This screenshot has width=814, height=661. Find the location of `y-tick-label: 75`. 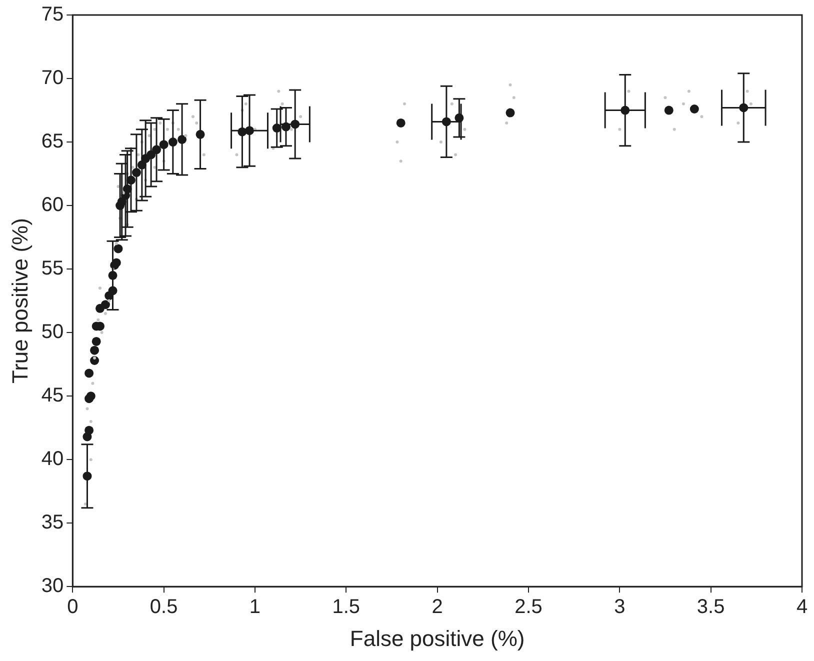

y-tick-label: 75 is located at coordinates (52, 15).